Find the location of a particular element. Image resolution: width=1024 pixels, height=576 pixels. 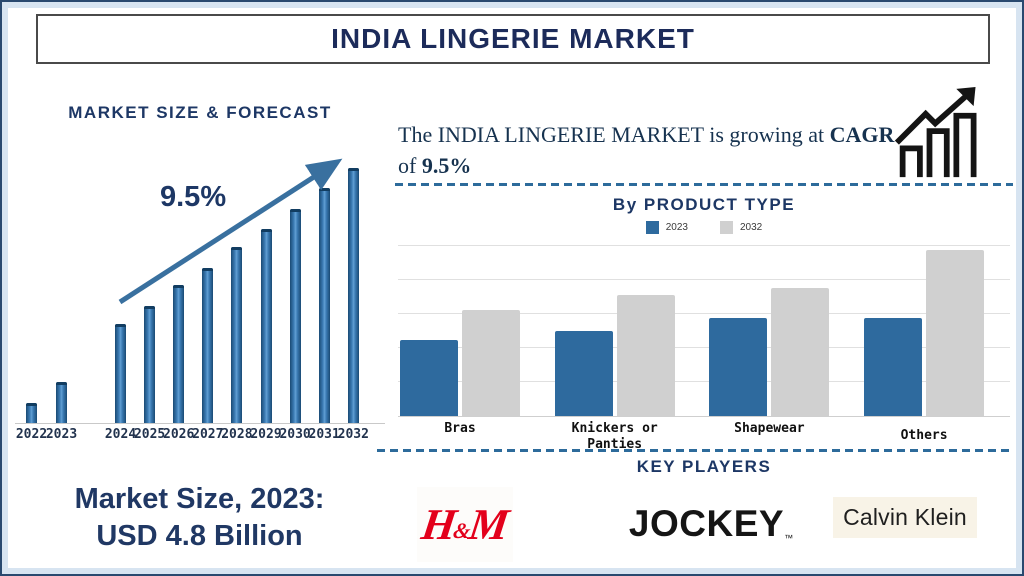

forecast-section-title: MARKET SIZE & FORECAST is located at coordinates (200, 112).